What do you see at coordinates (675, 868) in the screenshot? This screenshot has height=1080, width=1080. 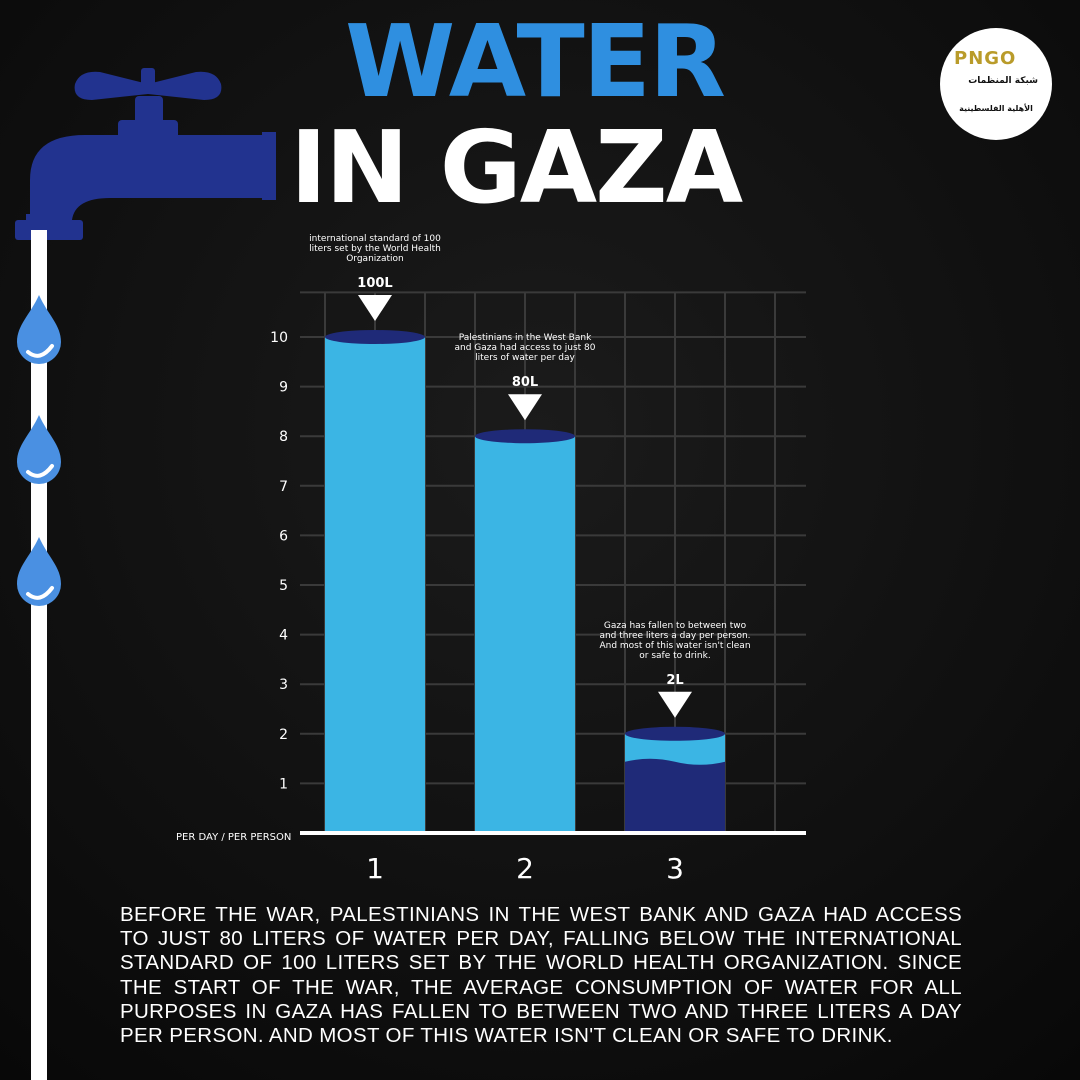 I see `x-tick-label: 3` at bounding box center [675, 868].